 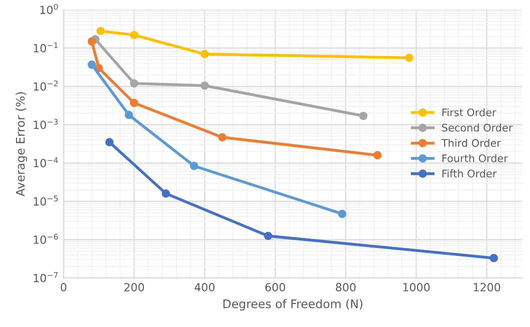 I want to click on y-tick-label: 10$^{0}$, so click(x=49, y=9).